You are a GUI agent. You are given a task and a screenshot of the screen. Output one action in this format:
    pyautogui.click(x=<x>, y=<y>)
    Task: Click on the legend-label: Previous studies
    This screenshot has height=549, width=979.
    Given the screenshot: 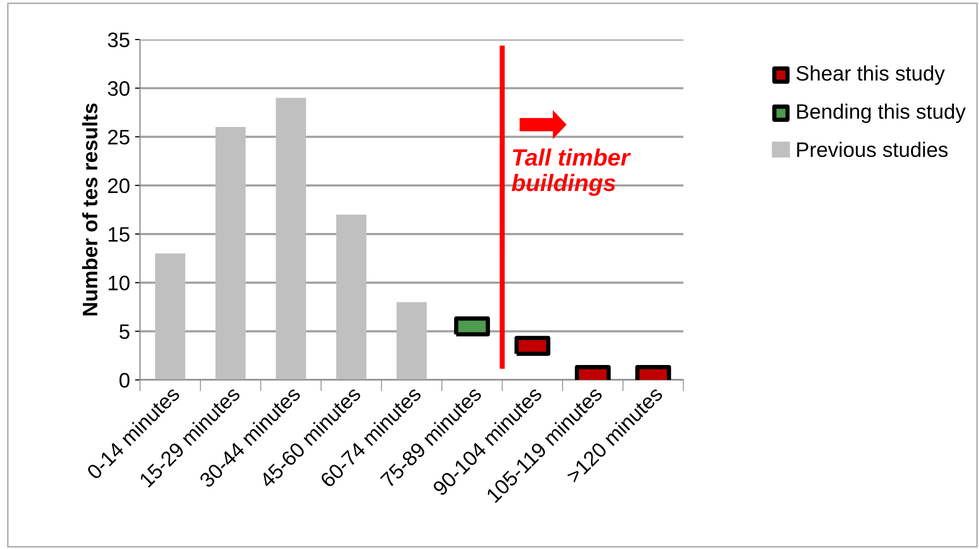 What is the action you would take?
    pyautogui.click(x=872, y=150)
    